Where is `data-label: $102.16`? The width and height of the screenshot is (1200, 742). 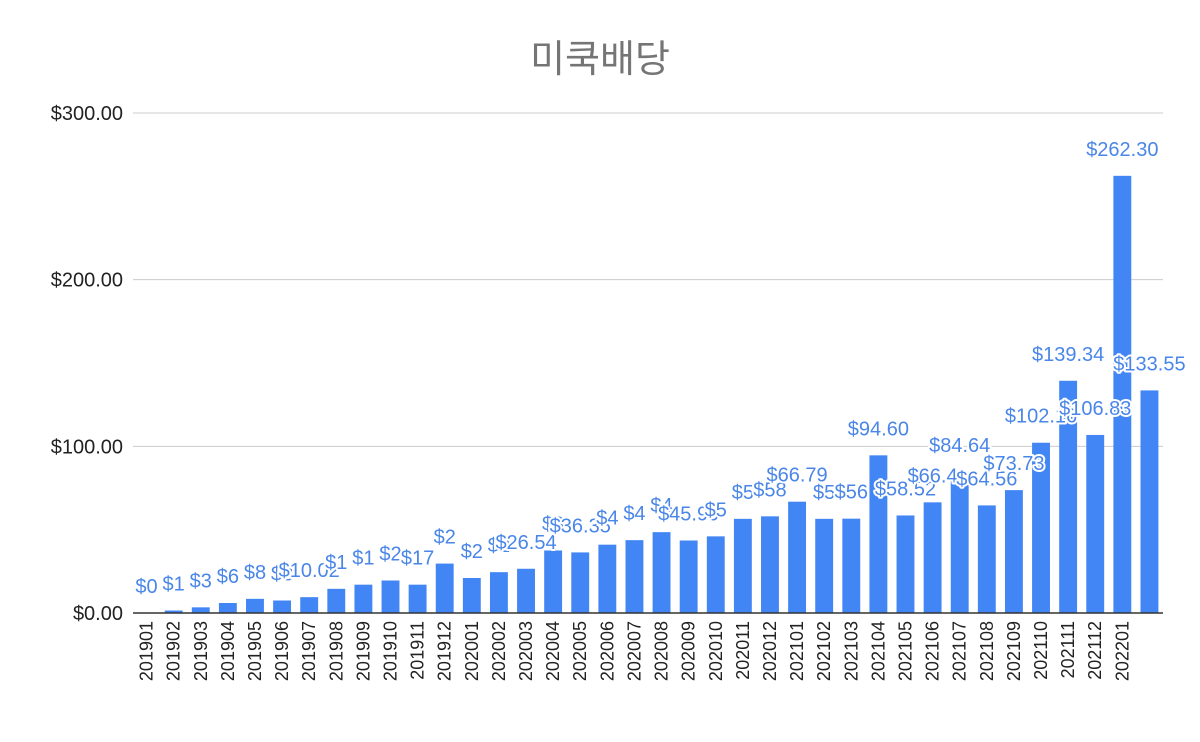
data-label: $102.16 is located at coordinates (1041, 417).